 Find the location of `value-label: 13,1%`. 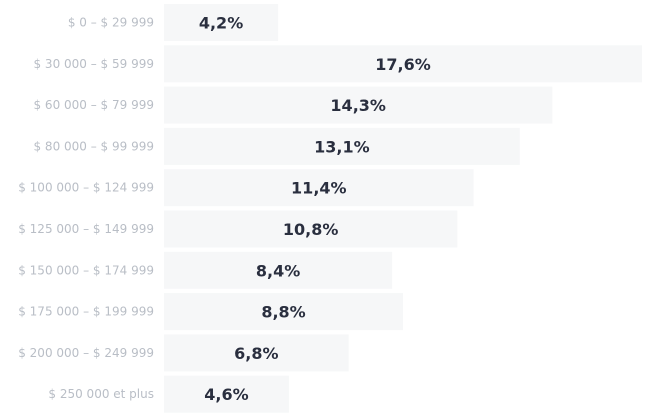

value-label: 13,1% is located at coordinates (342, 146).